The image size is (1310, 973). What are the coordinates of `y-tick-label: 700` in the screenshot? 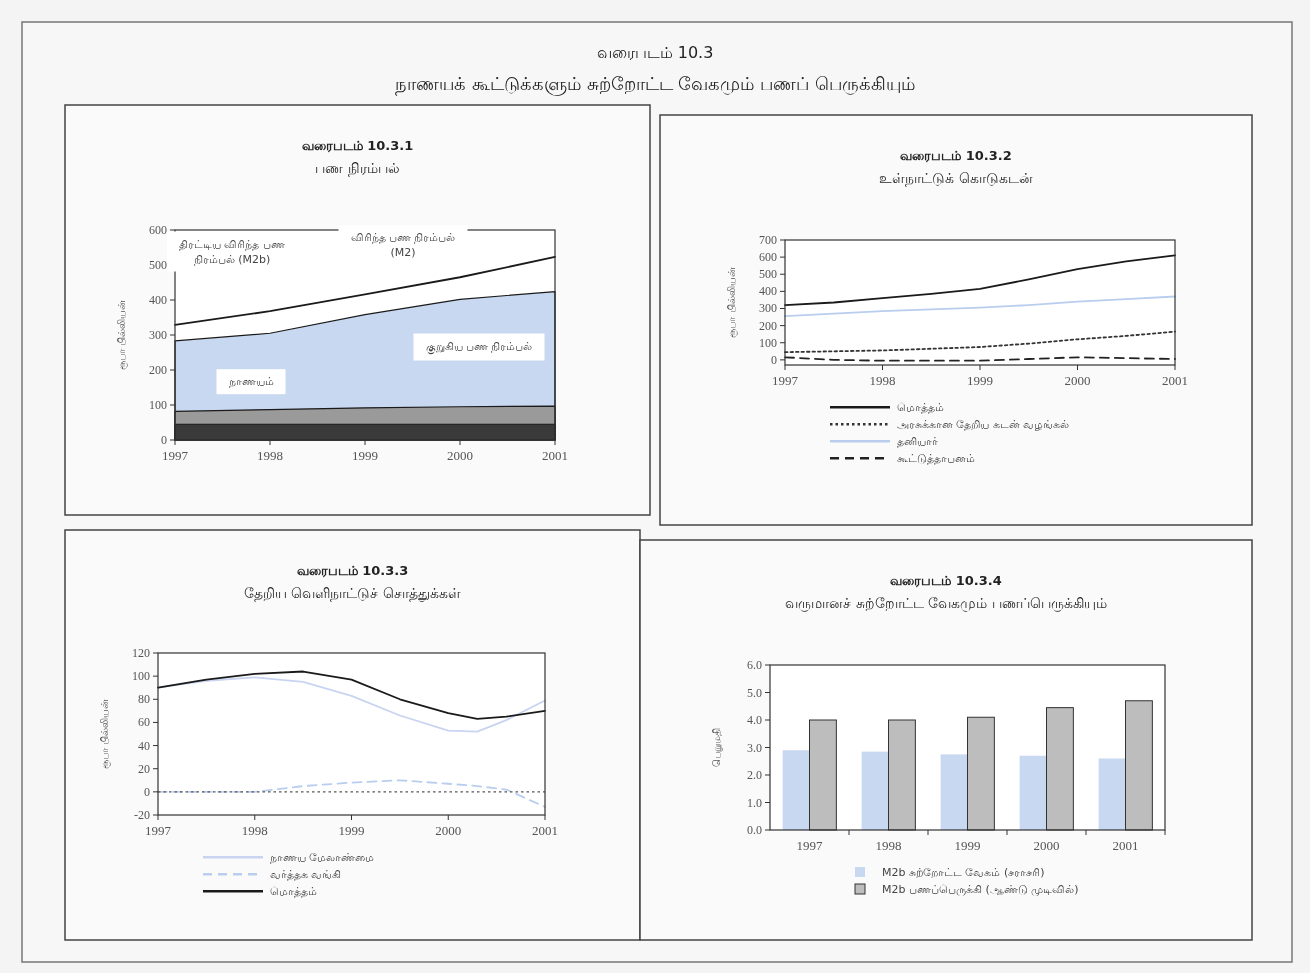 It's located at (768, 240).